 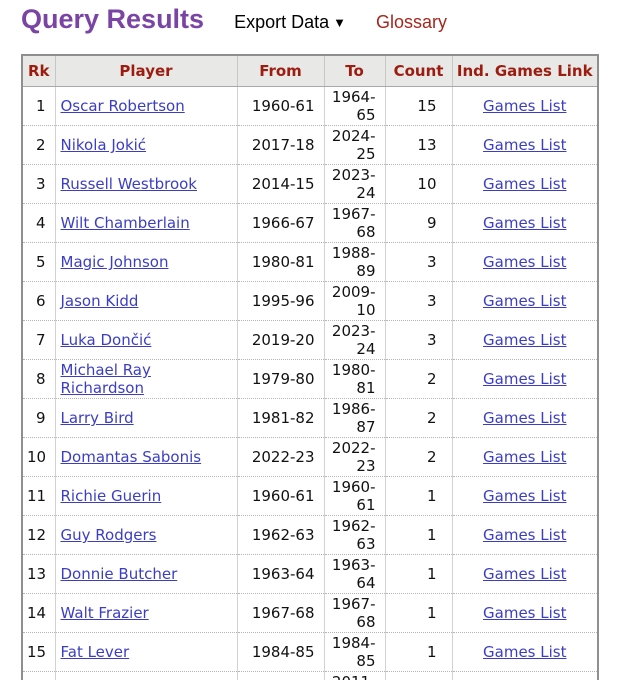 What do you see at coordinates (281, 613) in the screenshot?
I see `from-cell: 1967-68` at bounding box center [281, 613].